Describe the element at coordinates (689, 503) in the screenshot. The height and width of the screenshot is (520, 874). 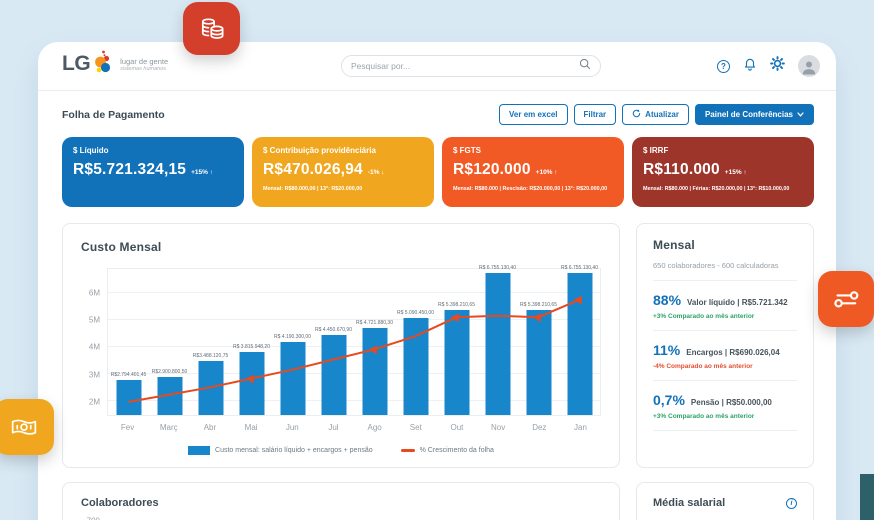
I see `media-salarial-title: Média salarial` at that location.